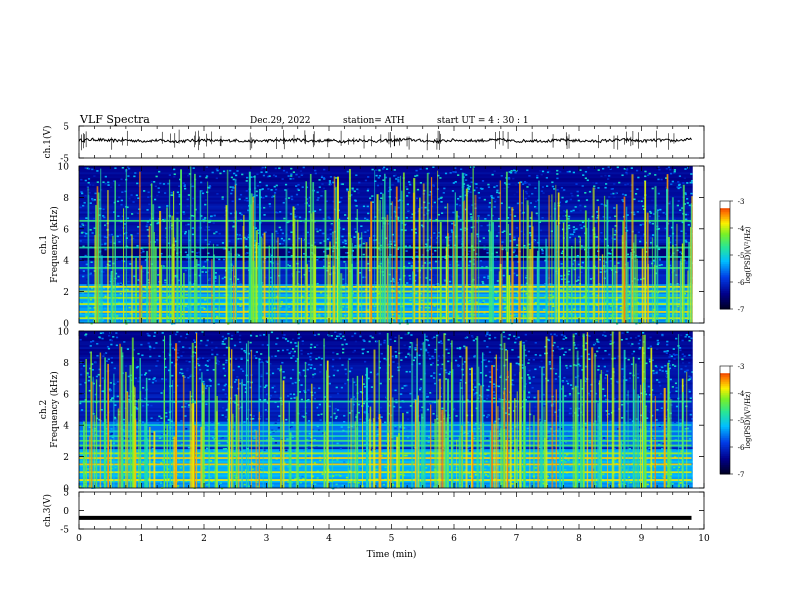 This screenshot has width=792, height=612. I want to click on colorbar-step, so click(725, 270).